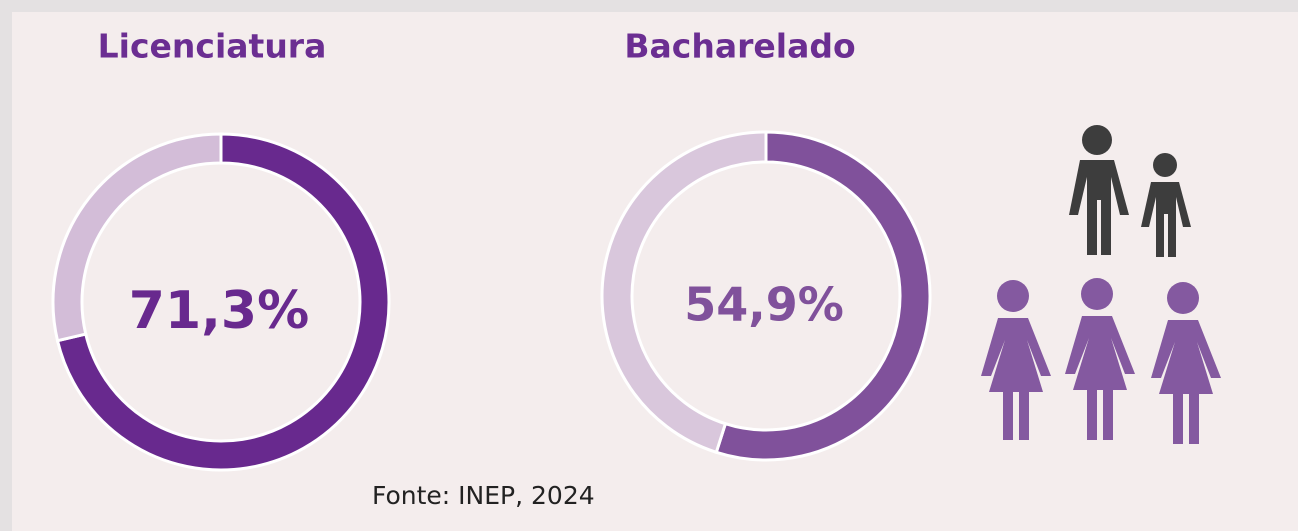  Describe the element at coordinates (1130, 191) in the screenshot. I see `man-icons` at that location.